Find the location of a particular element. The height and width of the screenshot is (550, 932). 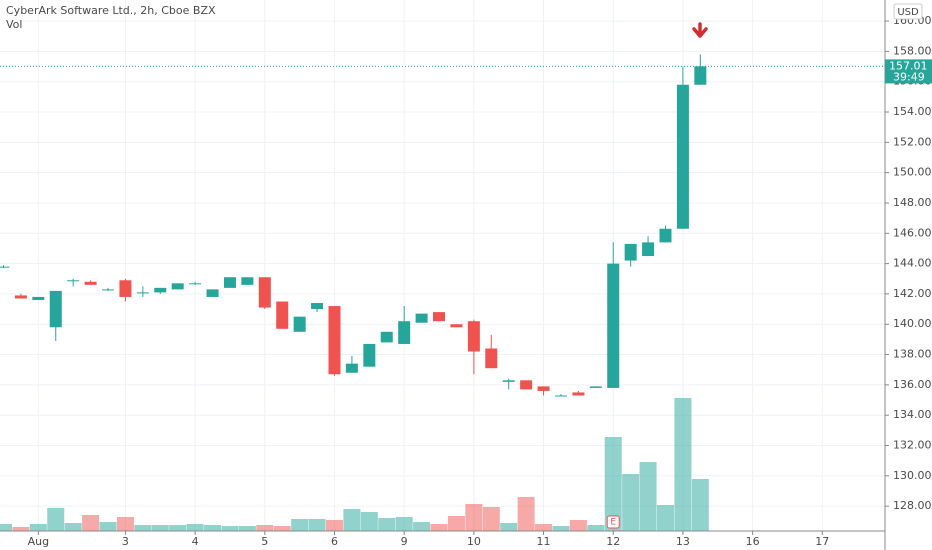

earnings-marker is located at coordinates (613, 522).